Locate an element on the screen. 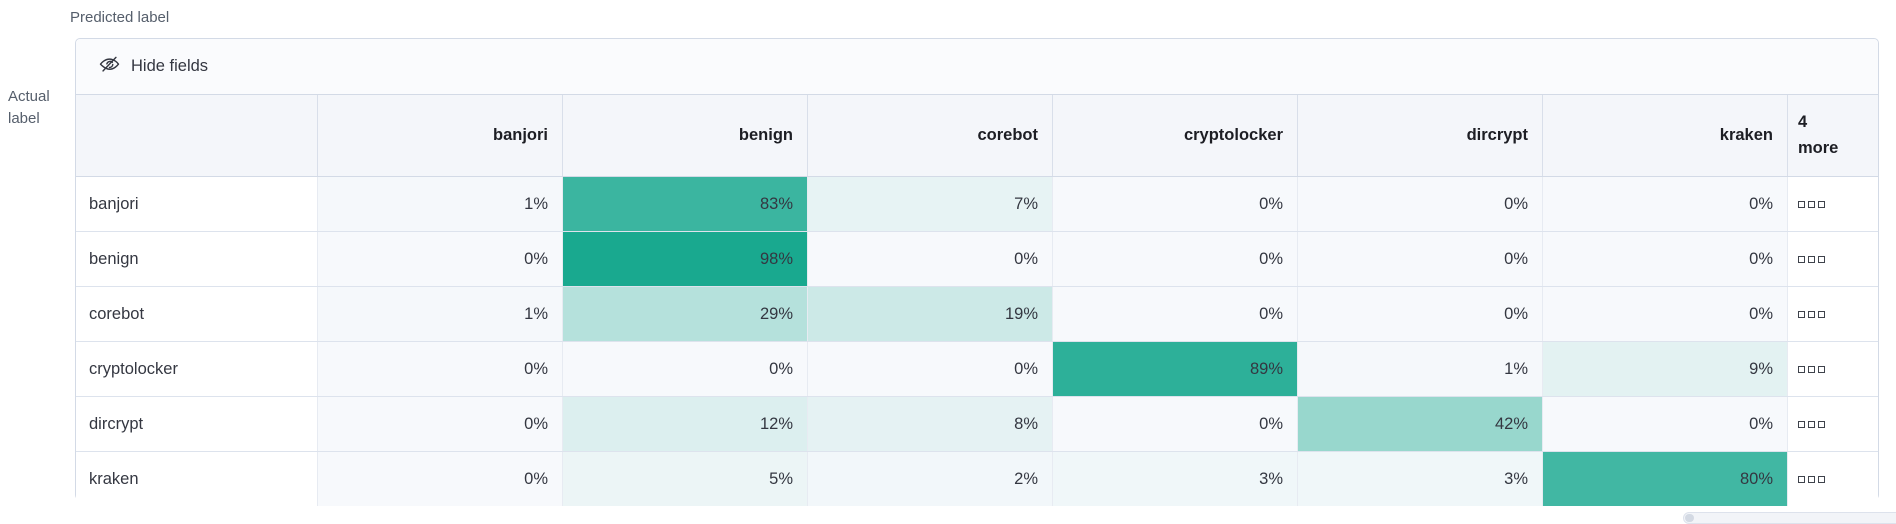 This screenshot has width=1896, height=524. matrix-cell-cryptolocker-corebot: 0% is located at coordinates (930, 369).